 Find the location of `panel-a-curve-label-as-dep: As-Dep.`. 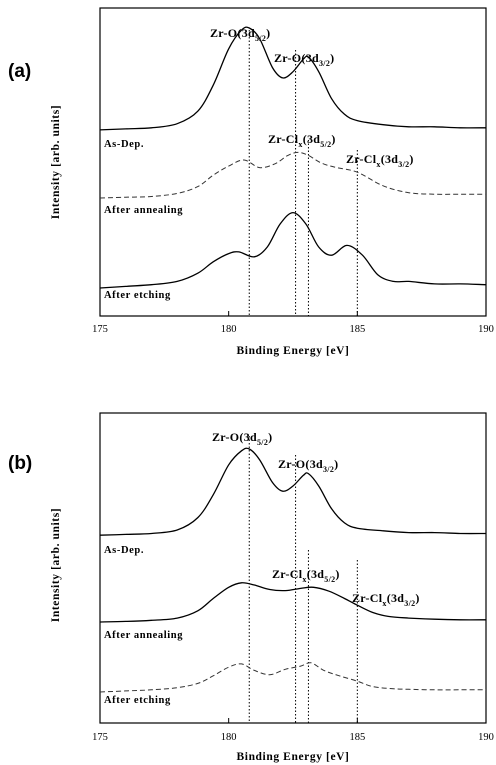

panel-a-curve-label-as-dep: As-Dep. is located at coordinates (124, 144).